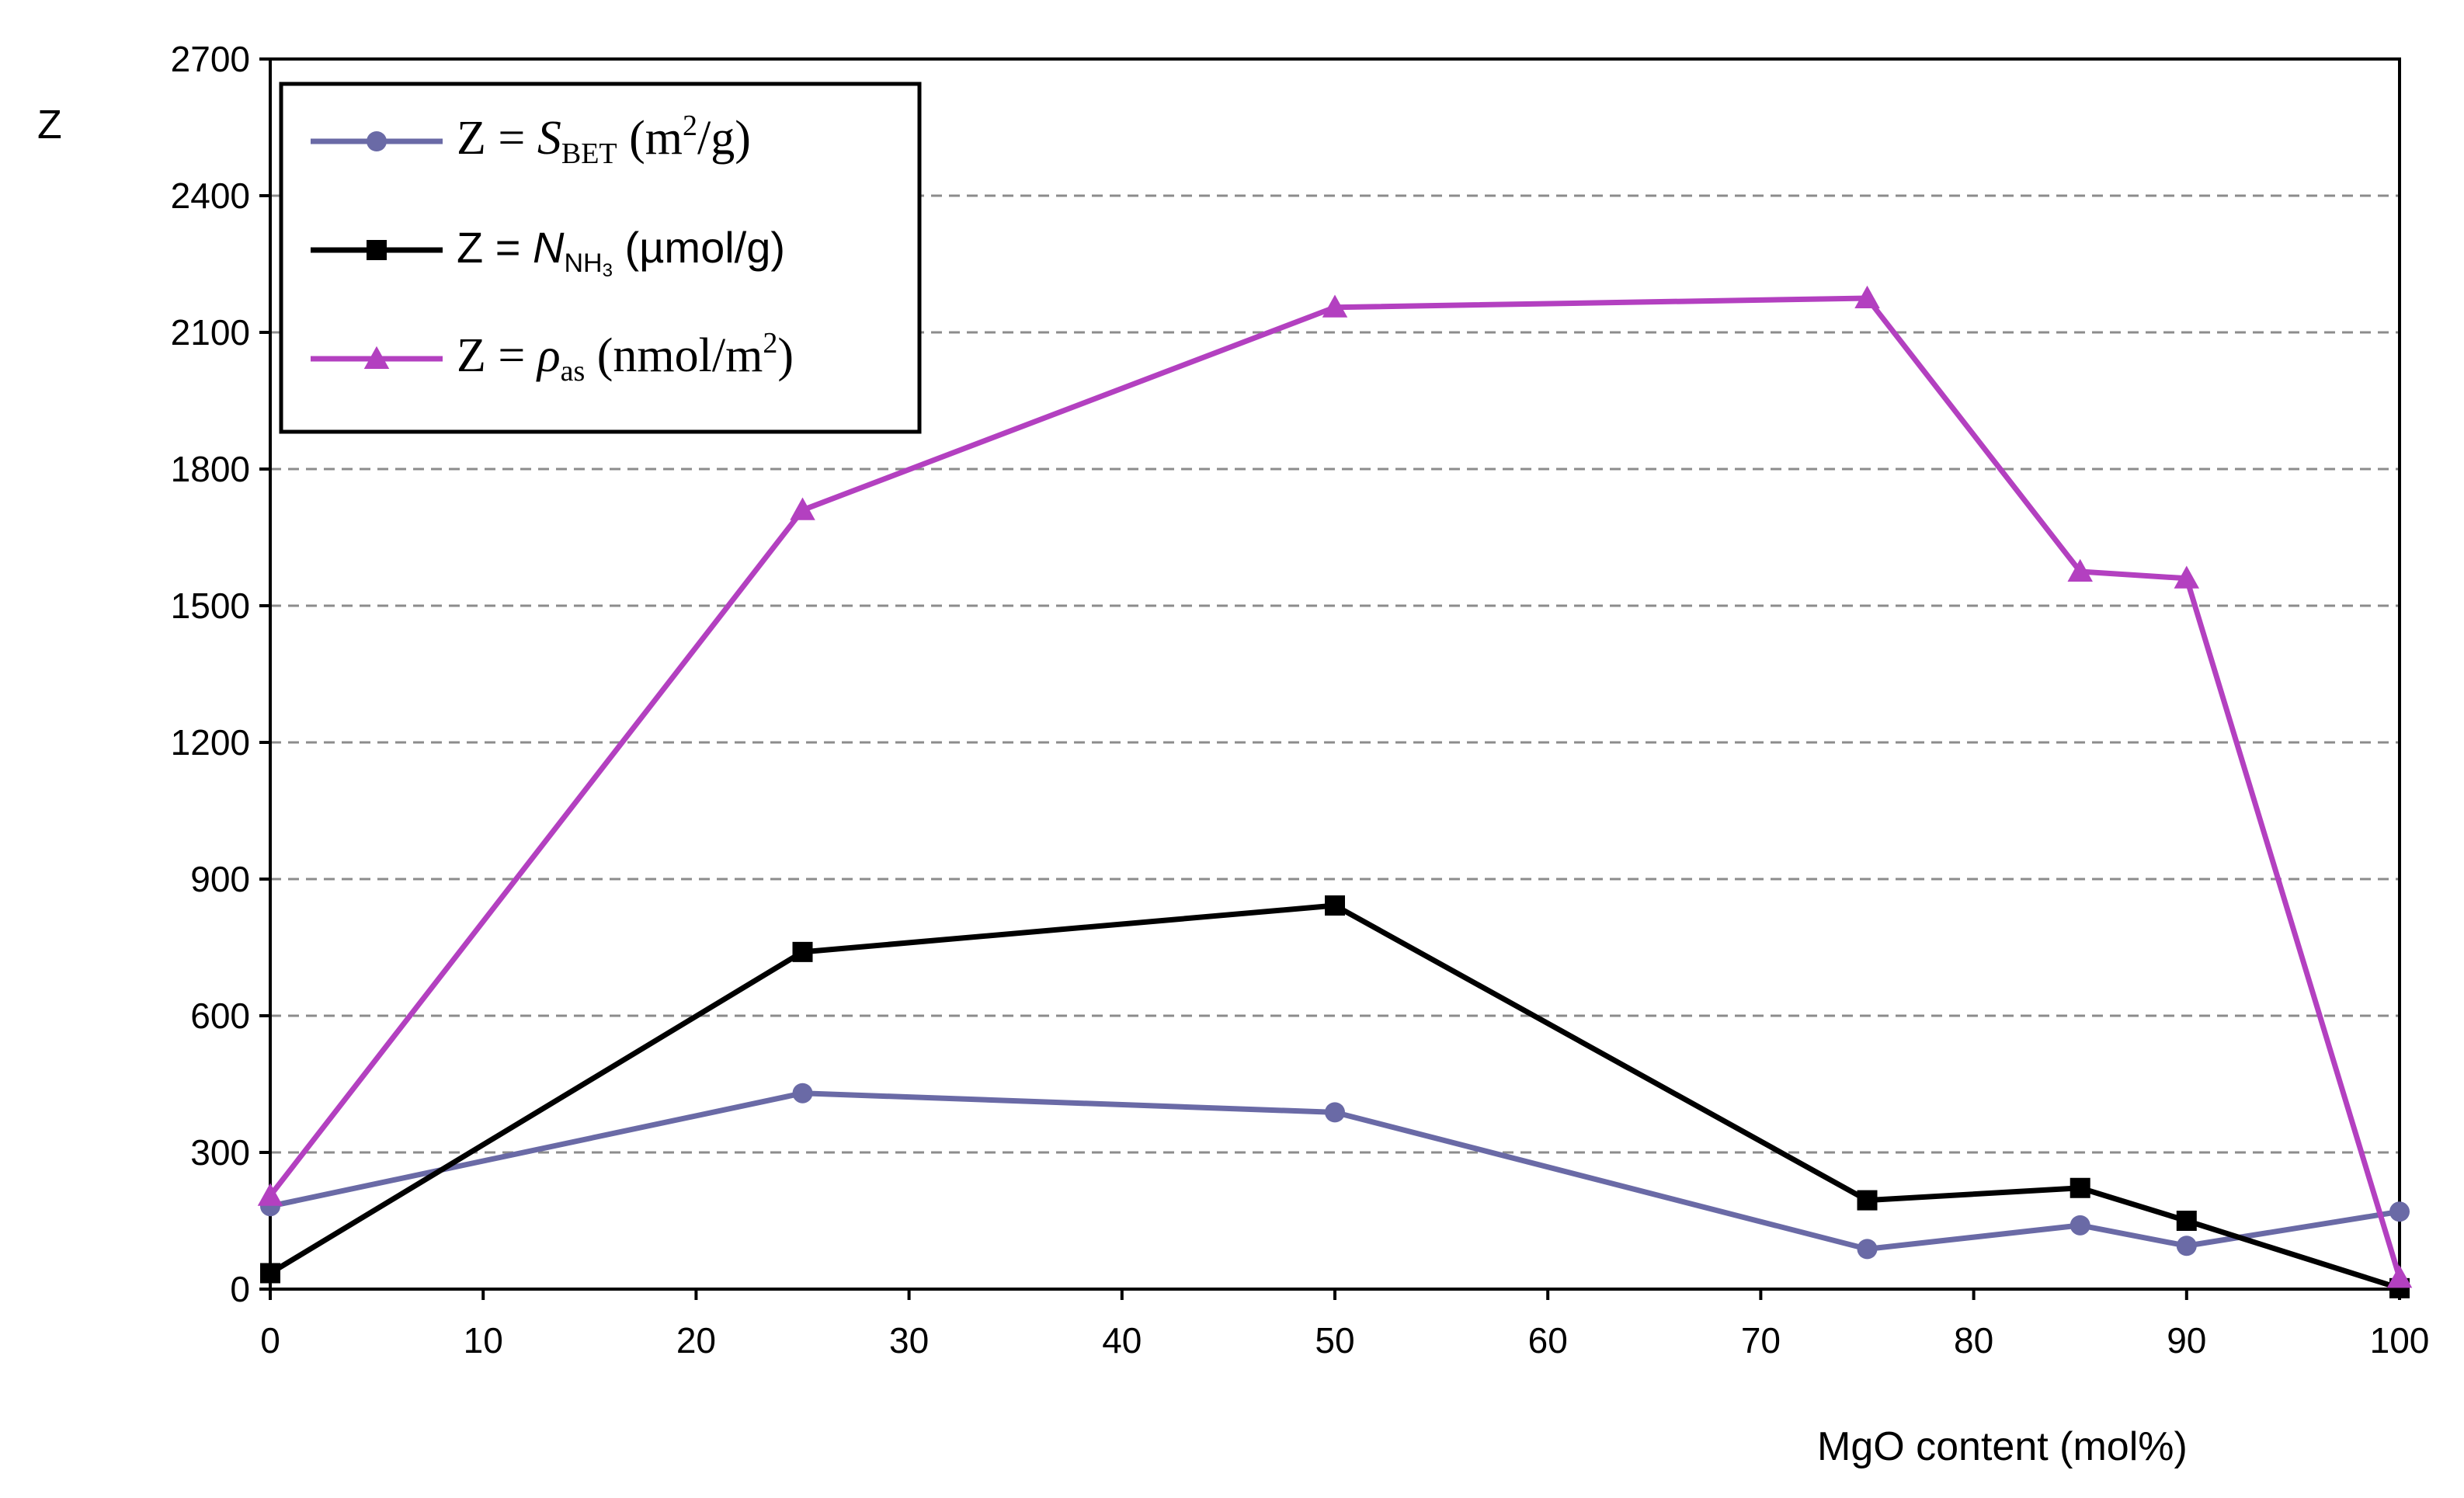 The image size is (2464, 1498). I want to click on x-tick-label: 70, so click(1761, 1340).